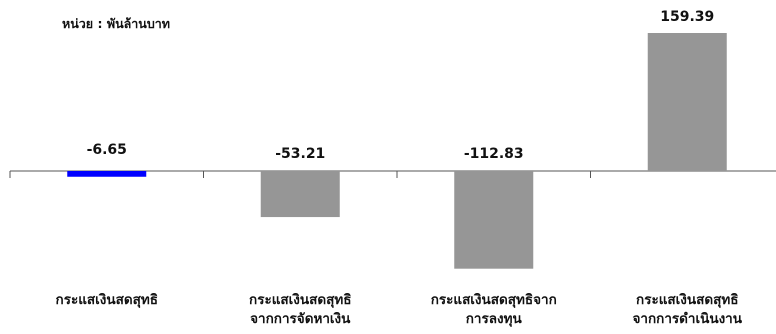 This screenshot has width=776, height=334. I want to click on data-label-1: -6.65, so click(107, 150).